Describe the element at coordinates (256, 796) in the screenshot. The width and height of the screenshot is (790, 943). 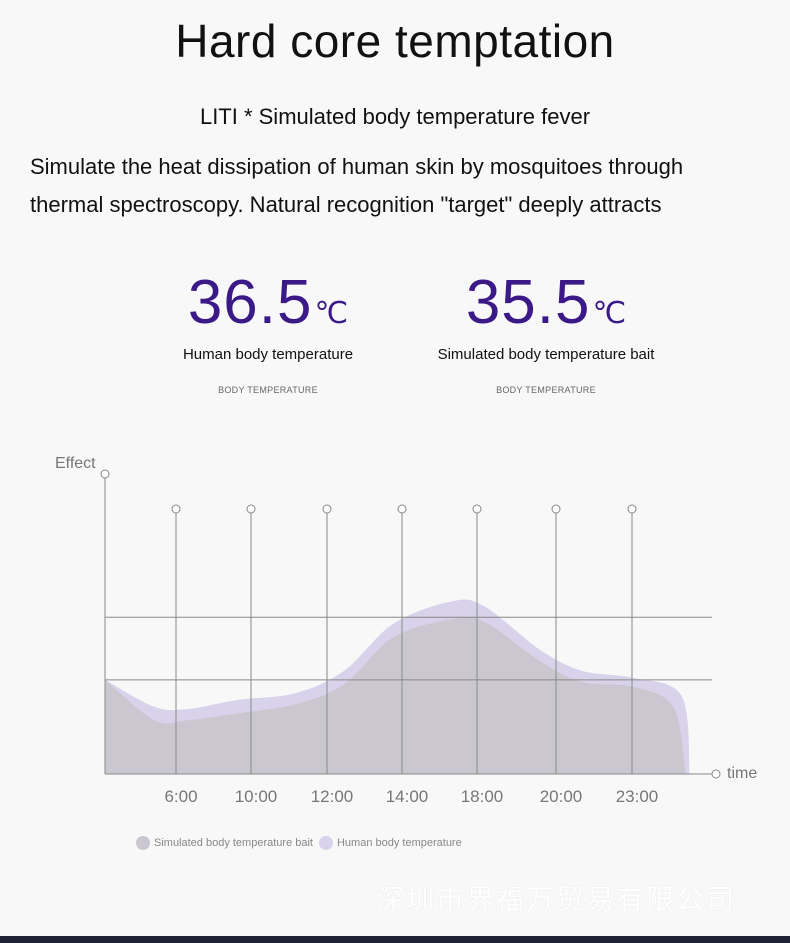
I see `x-tick-label: 10:00` at that location.